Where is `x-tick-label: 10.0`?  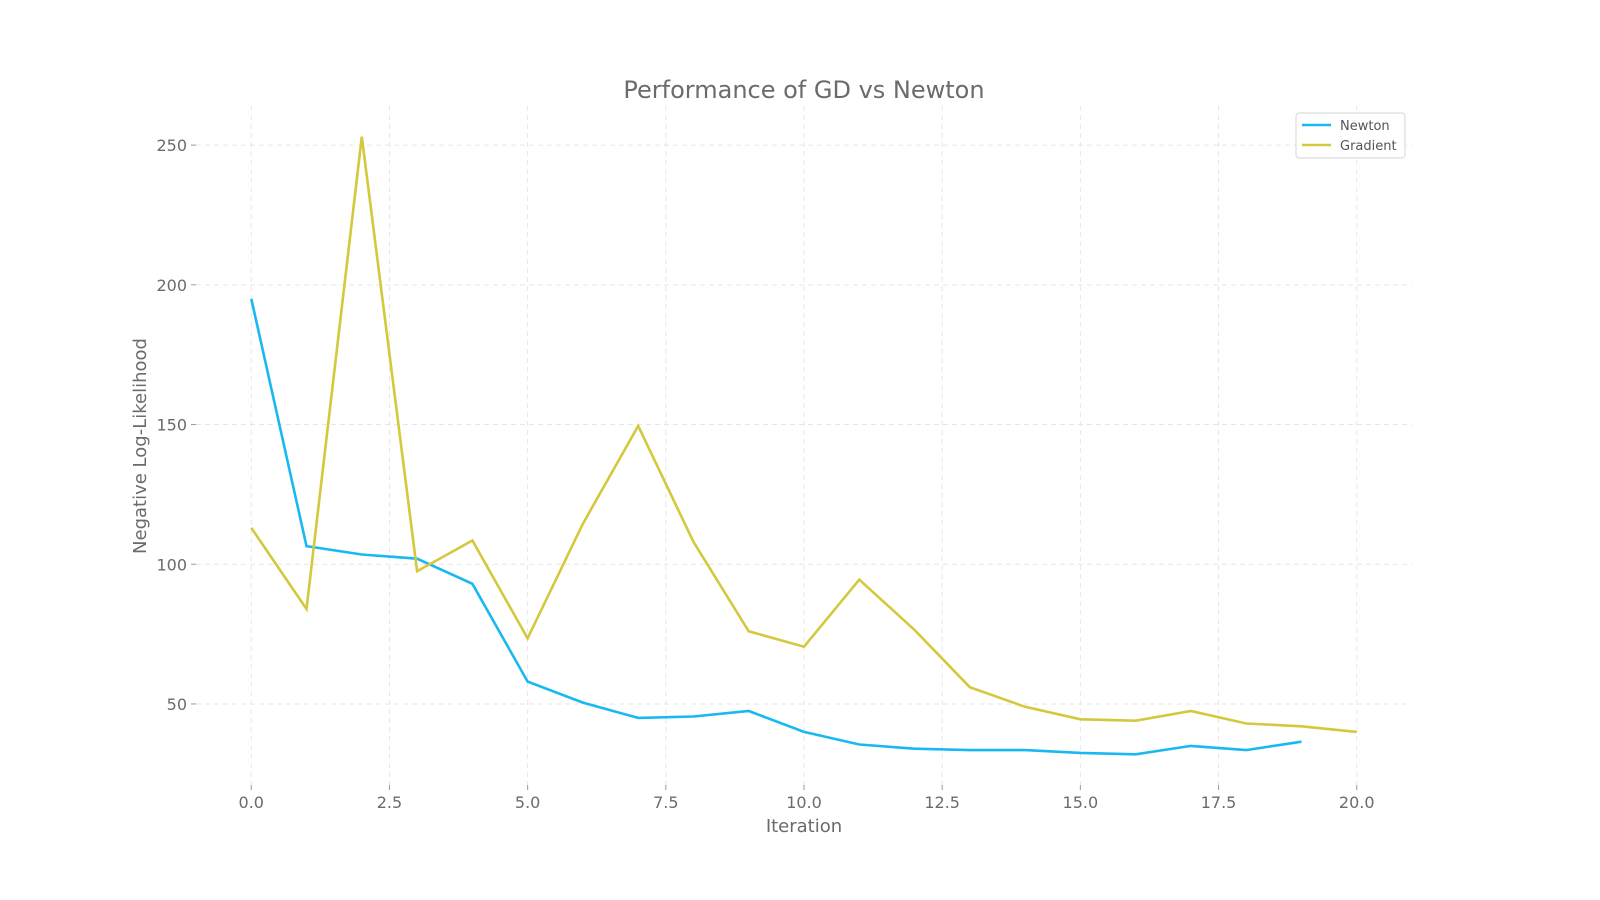
x-tick-label: 10.0 is located at coordinates (804, 802).